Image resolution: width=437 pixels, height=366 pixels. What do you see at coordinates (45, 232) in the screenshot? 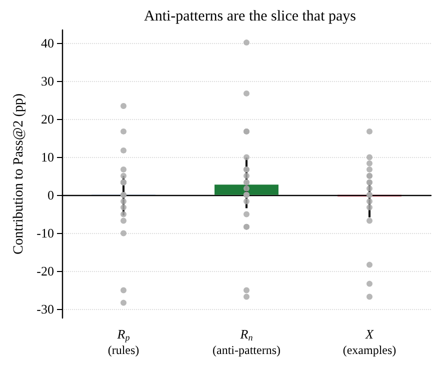
I see `y-tick-label: -10` at bounding box center [45, 232].